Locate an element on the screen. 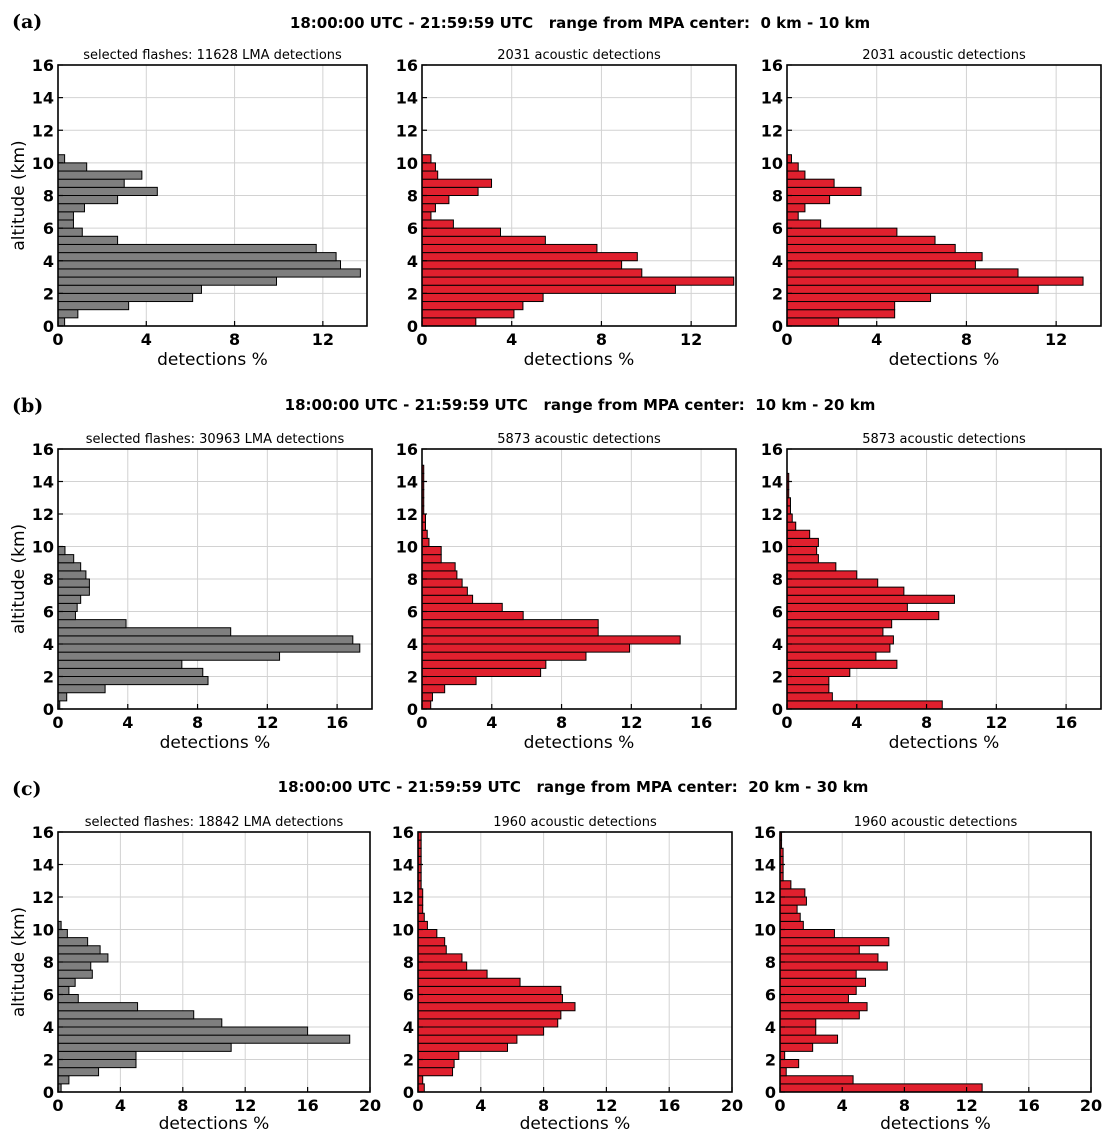 The height and width of the screenshot is (1136, 1105). y-tick-label: 10 is located at coordinates (765, 930).